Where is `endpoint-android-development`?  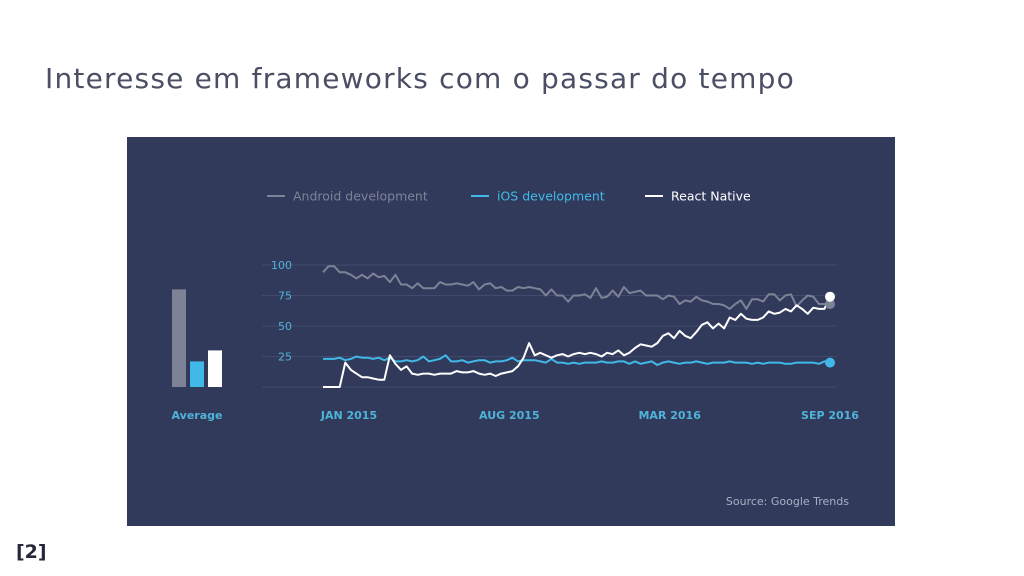
endpoint-android-development is located at coordinates (830, 304).